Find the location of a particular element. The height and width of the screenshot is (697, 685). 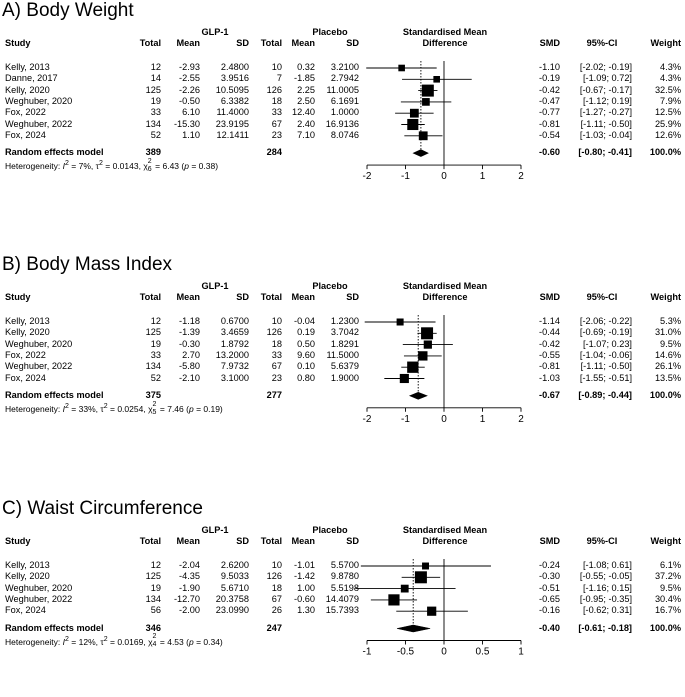

ci-value: [-1.55; -0.51] is located at coordinates (605, 377).